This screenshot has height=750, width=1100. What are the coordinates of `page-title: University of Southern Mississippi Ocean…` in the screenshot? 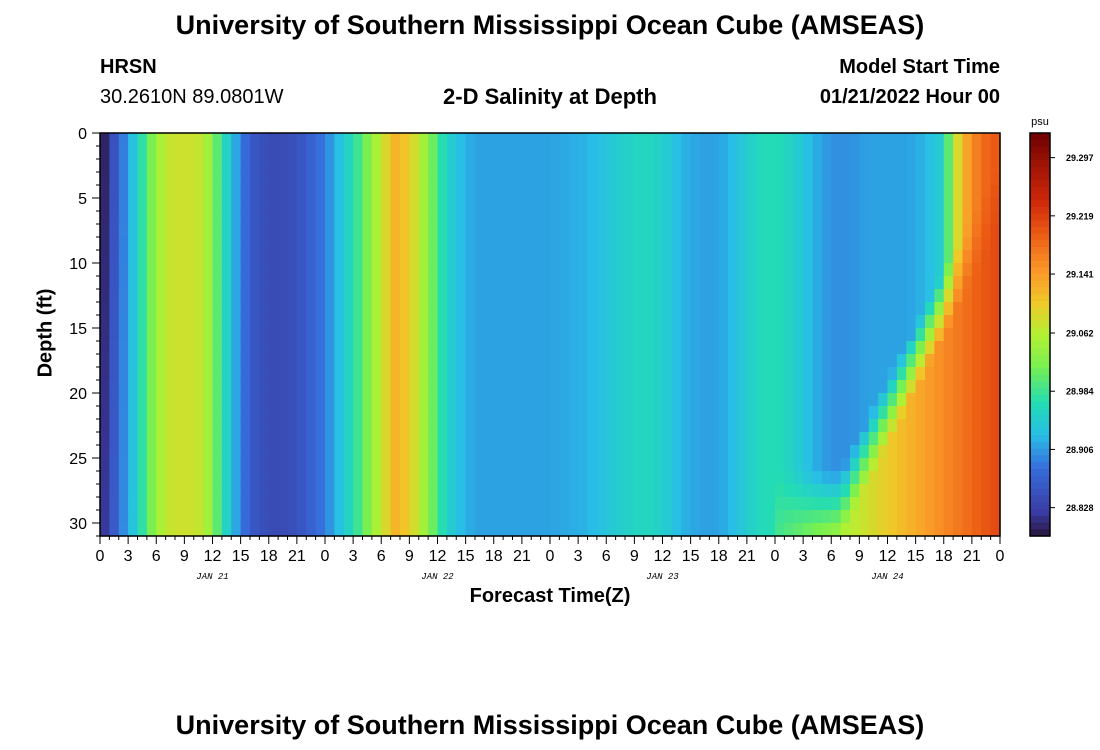 It's located at (550, 25).